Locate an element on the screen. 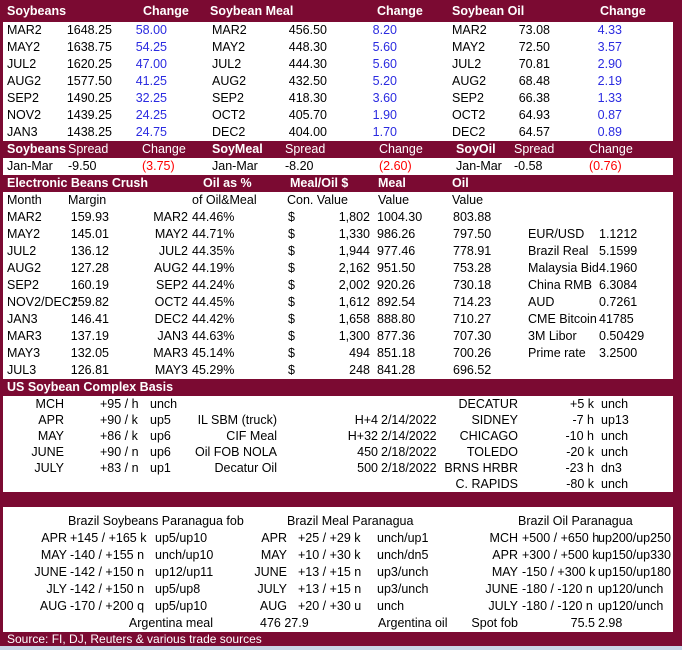 The image size is (682, 650). brazil-basis: -170 / +200 q is located at coordinates (107, 606).